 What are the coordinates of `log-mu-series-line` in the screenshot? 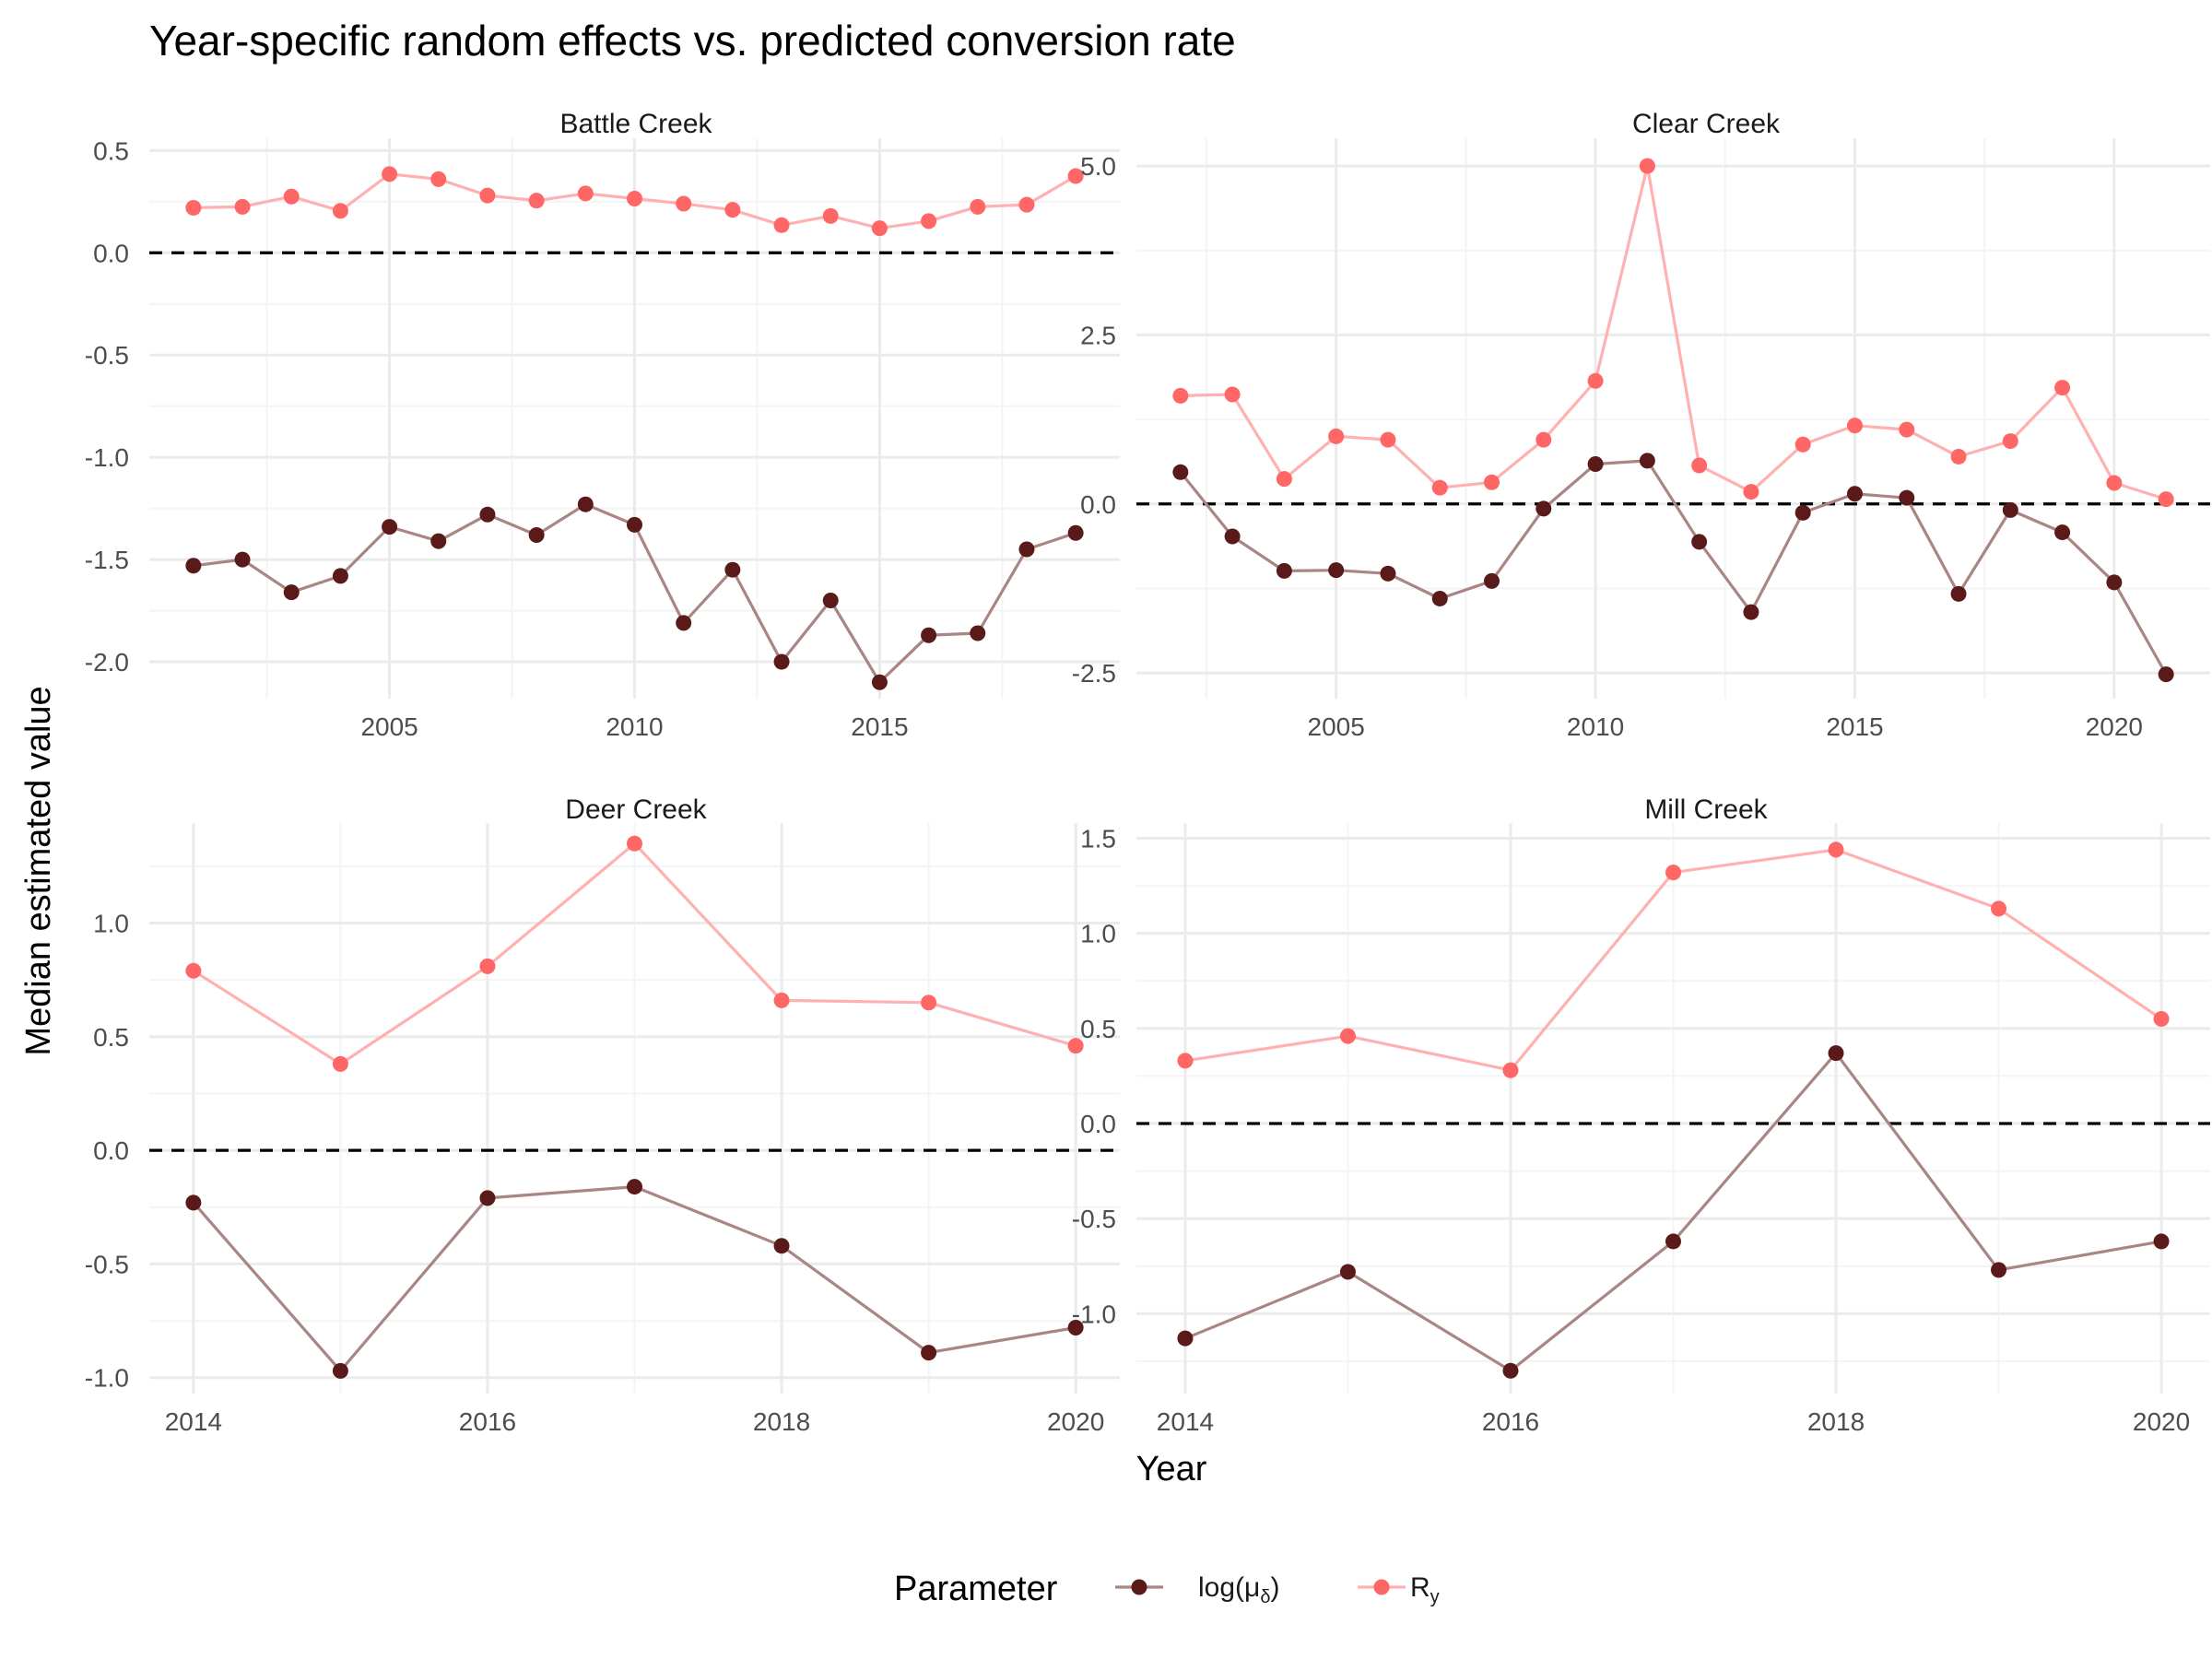 It's located at (1673, 567).